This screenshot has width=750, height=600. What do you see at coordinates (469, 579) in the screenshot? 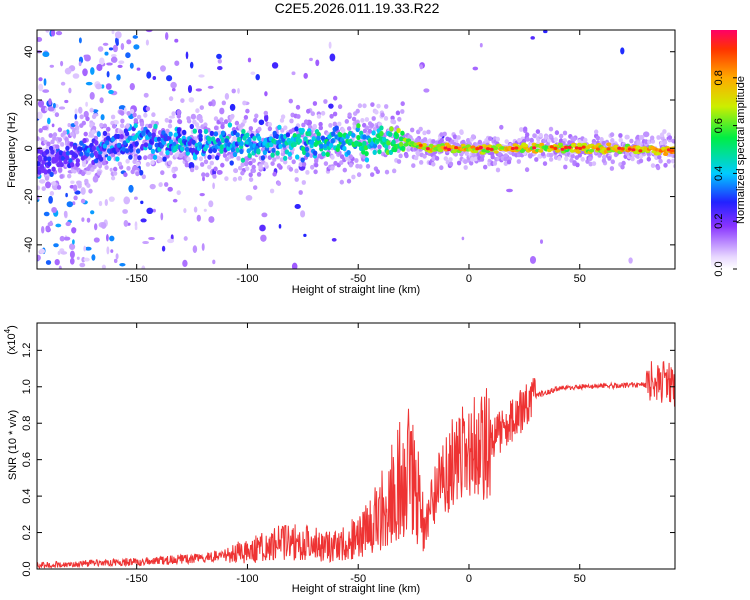
I see `bottom-x-tick-label: 0` at bounding box center [469, 579].